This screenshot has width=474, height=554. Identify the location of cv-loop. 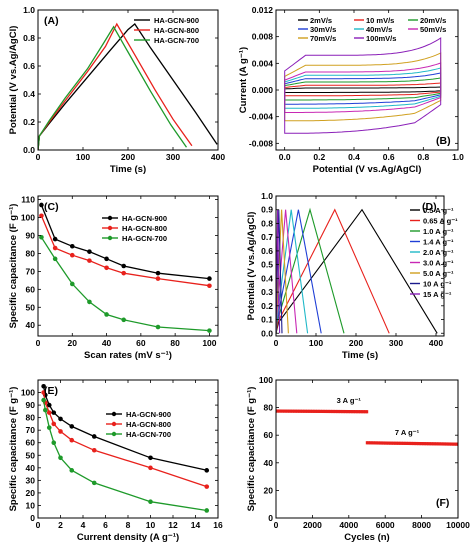
(363, 89).